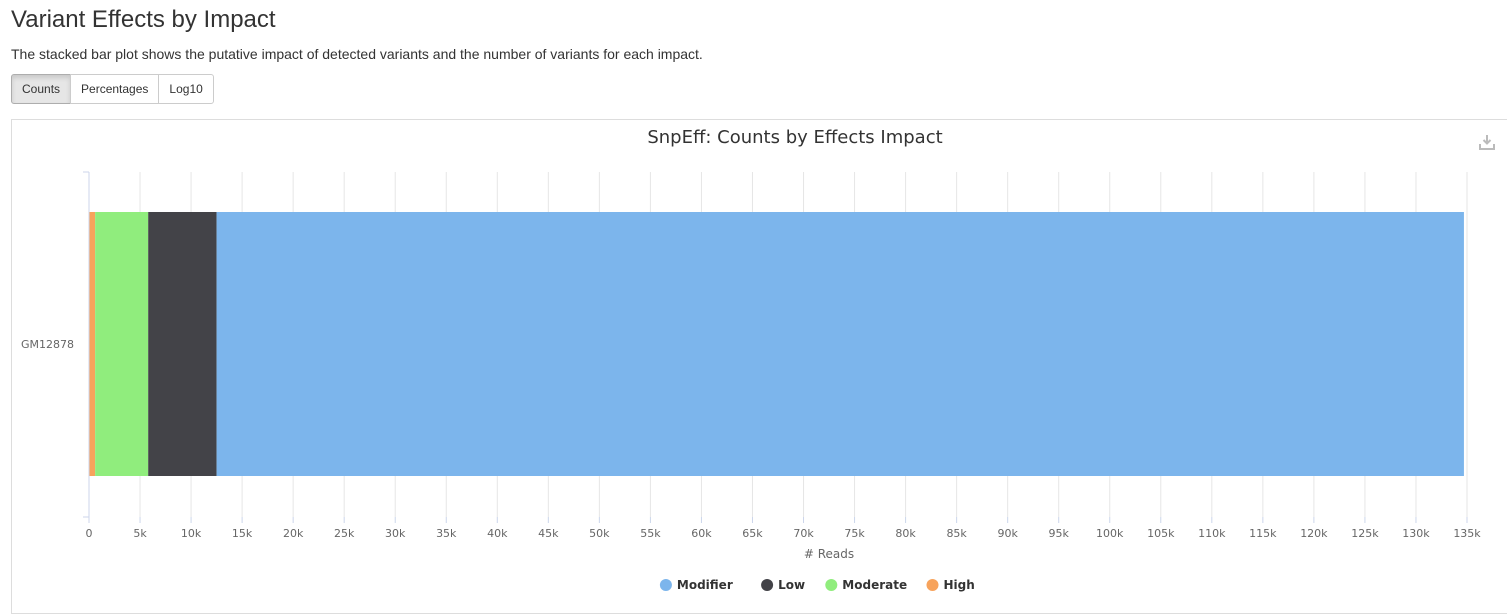 Image resolution: width=1507 pixels, height=614 pixels. What do you see at coordinates (186, 89) in the screenshot?
I see `log10-button: Log10` at bounding box center [186, 89].